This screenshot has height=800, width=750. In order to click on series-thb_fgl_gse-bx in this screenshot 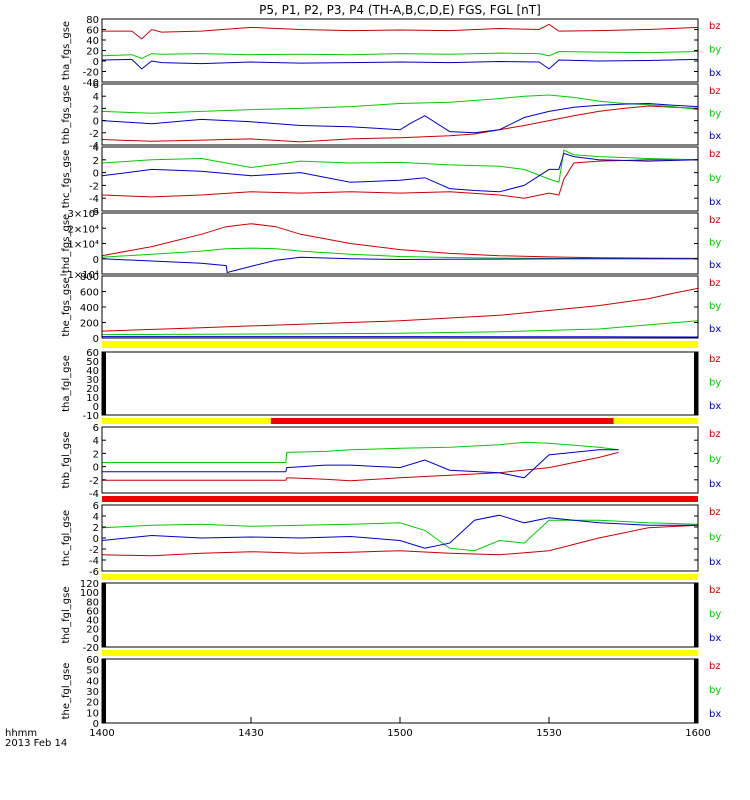, I will do `click(360, 464)`.